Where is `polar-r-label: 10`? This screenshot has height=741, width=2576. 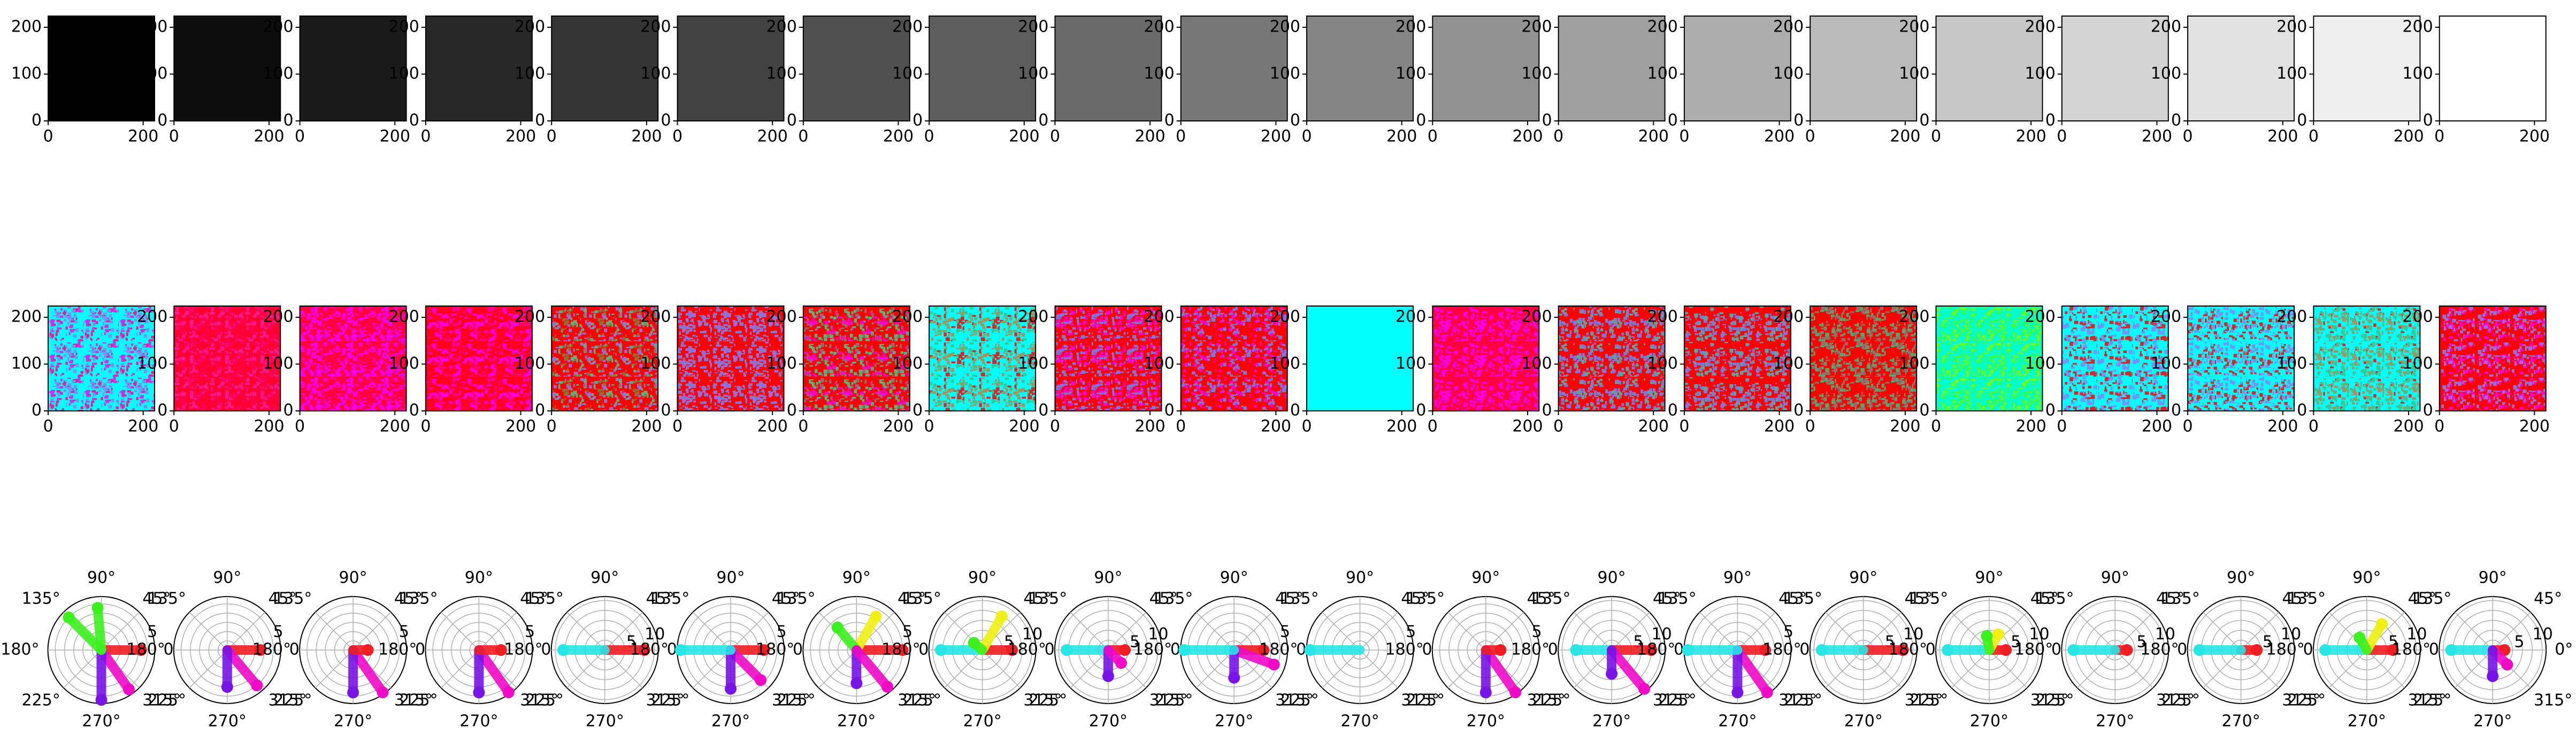
polar-r-label: 10 is located at coordinates (1158, 634).